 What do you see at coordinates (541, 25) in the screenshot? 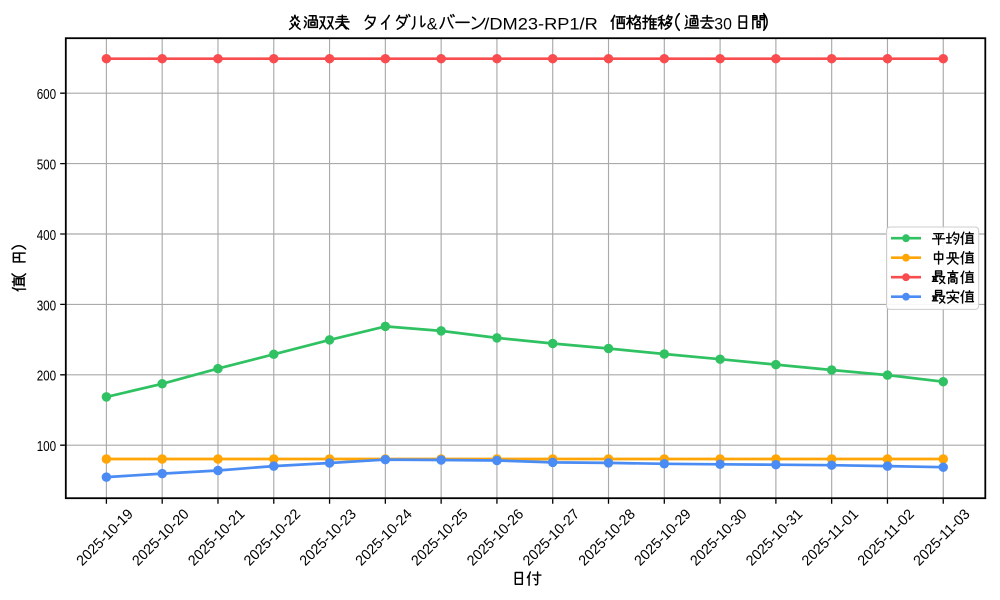
I see `svg-text: /DM23-RP1/R` at bounding box center [541, 25].